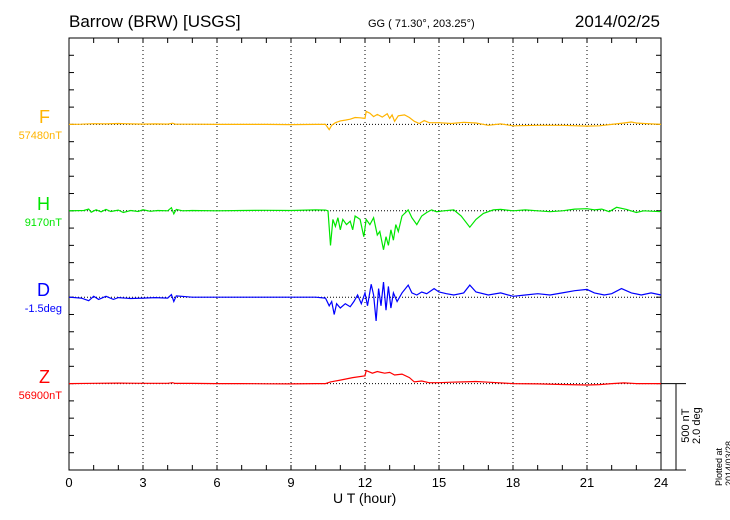 The width and height of the screenshot is (730, 520). What do you see at coordinates (365, 120) in the screenshot?
I see `series-line-f` at bounding box center [365, 120].